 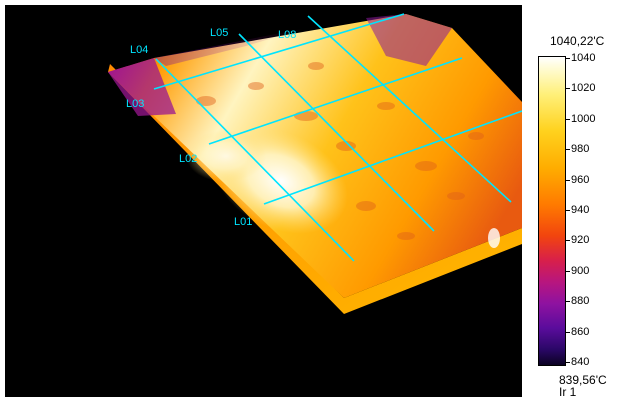 What do you see at coordinates (552, 211) in the screenshot?
I see `palette-colorbar` at bounding box center [552, 211].